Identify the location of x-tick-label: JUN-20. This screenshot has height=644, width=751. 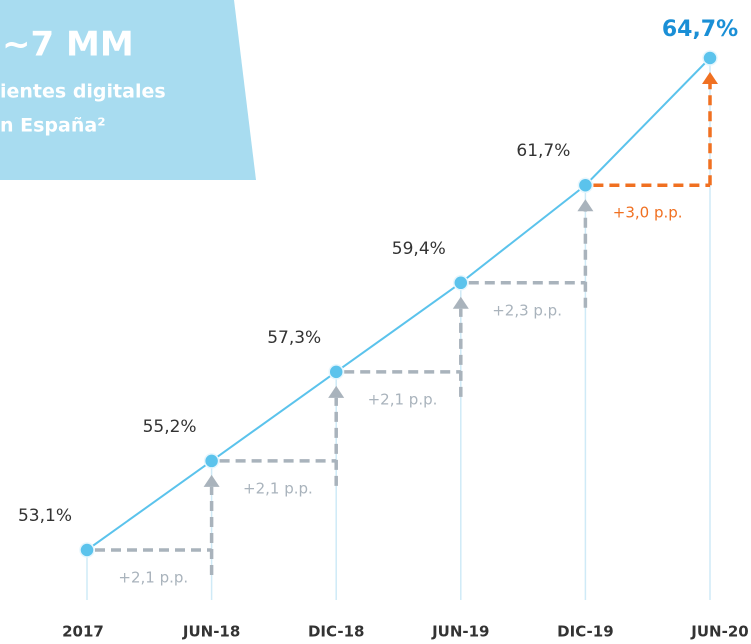
(719, 632).